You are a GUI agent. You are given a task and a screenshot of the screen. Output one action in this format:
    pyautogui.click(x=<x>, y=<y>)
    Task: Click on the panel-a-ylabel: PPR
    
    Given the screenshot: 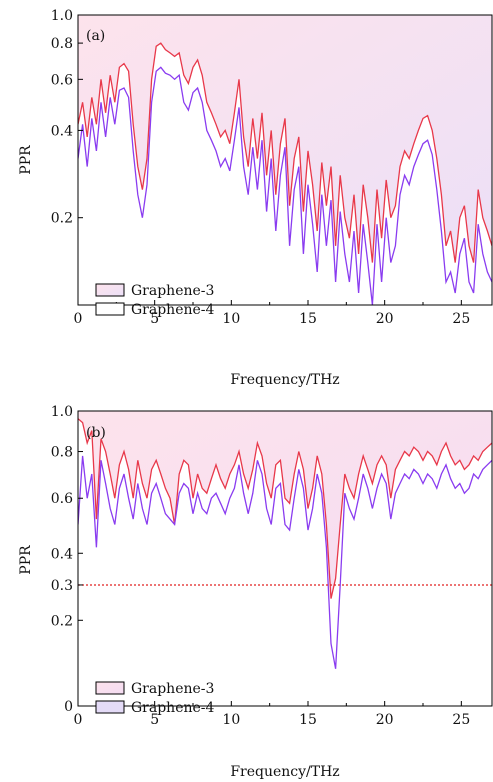 What is the action you would take?
    pyautogui.click(x=26, y=160)
    